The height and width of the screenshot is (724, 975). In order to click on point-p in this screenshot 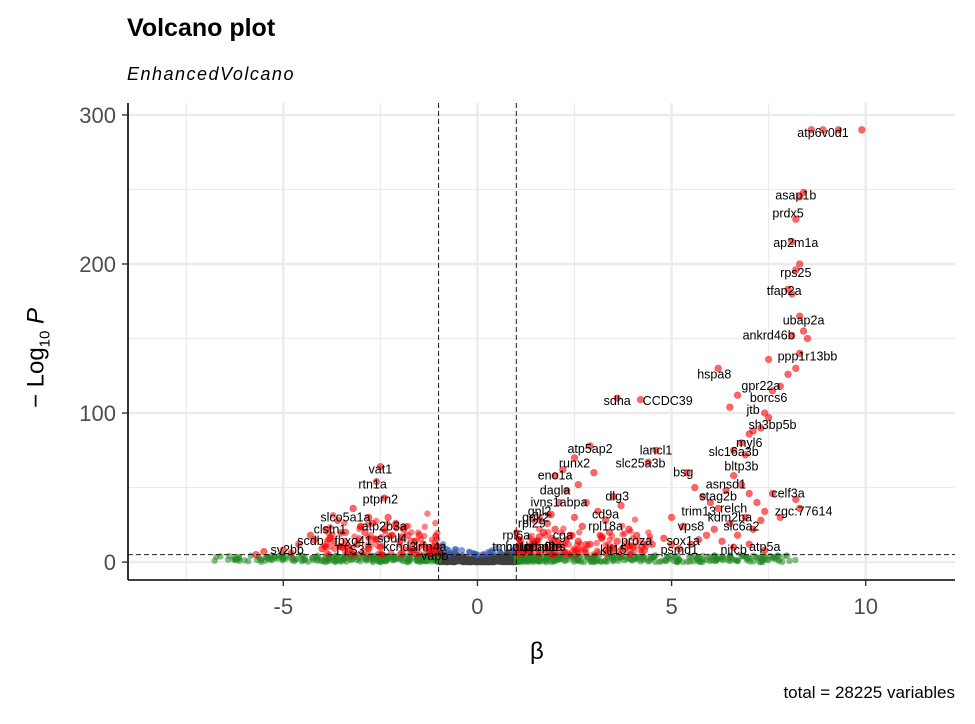, I will do `click(500, 552)`.